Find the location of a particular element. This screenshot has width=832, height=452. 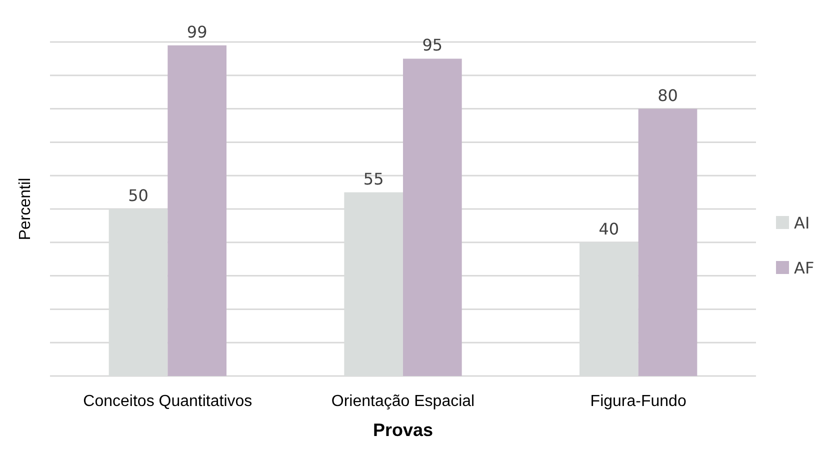

x-tick-label: Conceitos Quantitativos is located at coordinates (167, 401).